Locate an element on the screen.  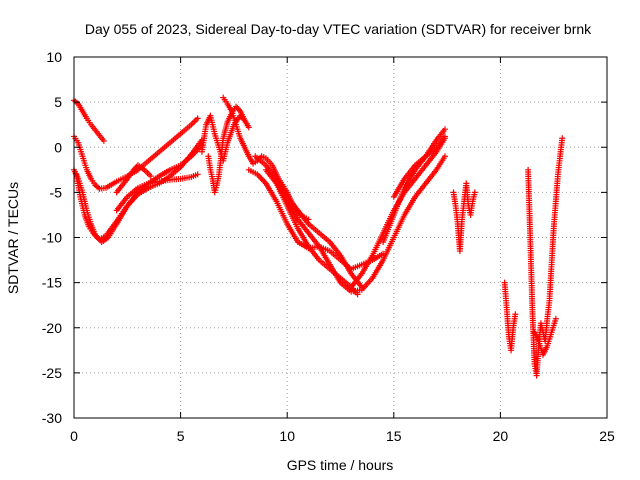
y-tick-label: 0 is located at coordinates (58, 147).